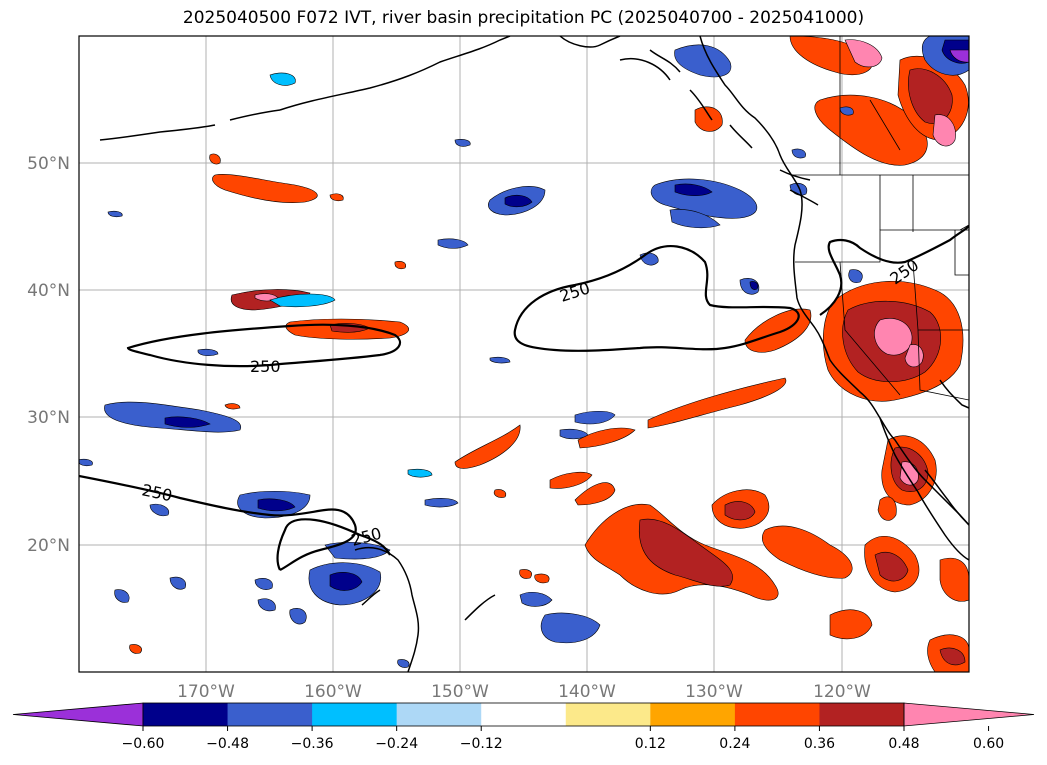  Describe the element at coordinates (48, 164) in the screenshot. I see `lat-tick-label: 50°N` at that location.